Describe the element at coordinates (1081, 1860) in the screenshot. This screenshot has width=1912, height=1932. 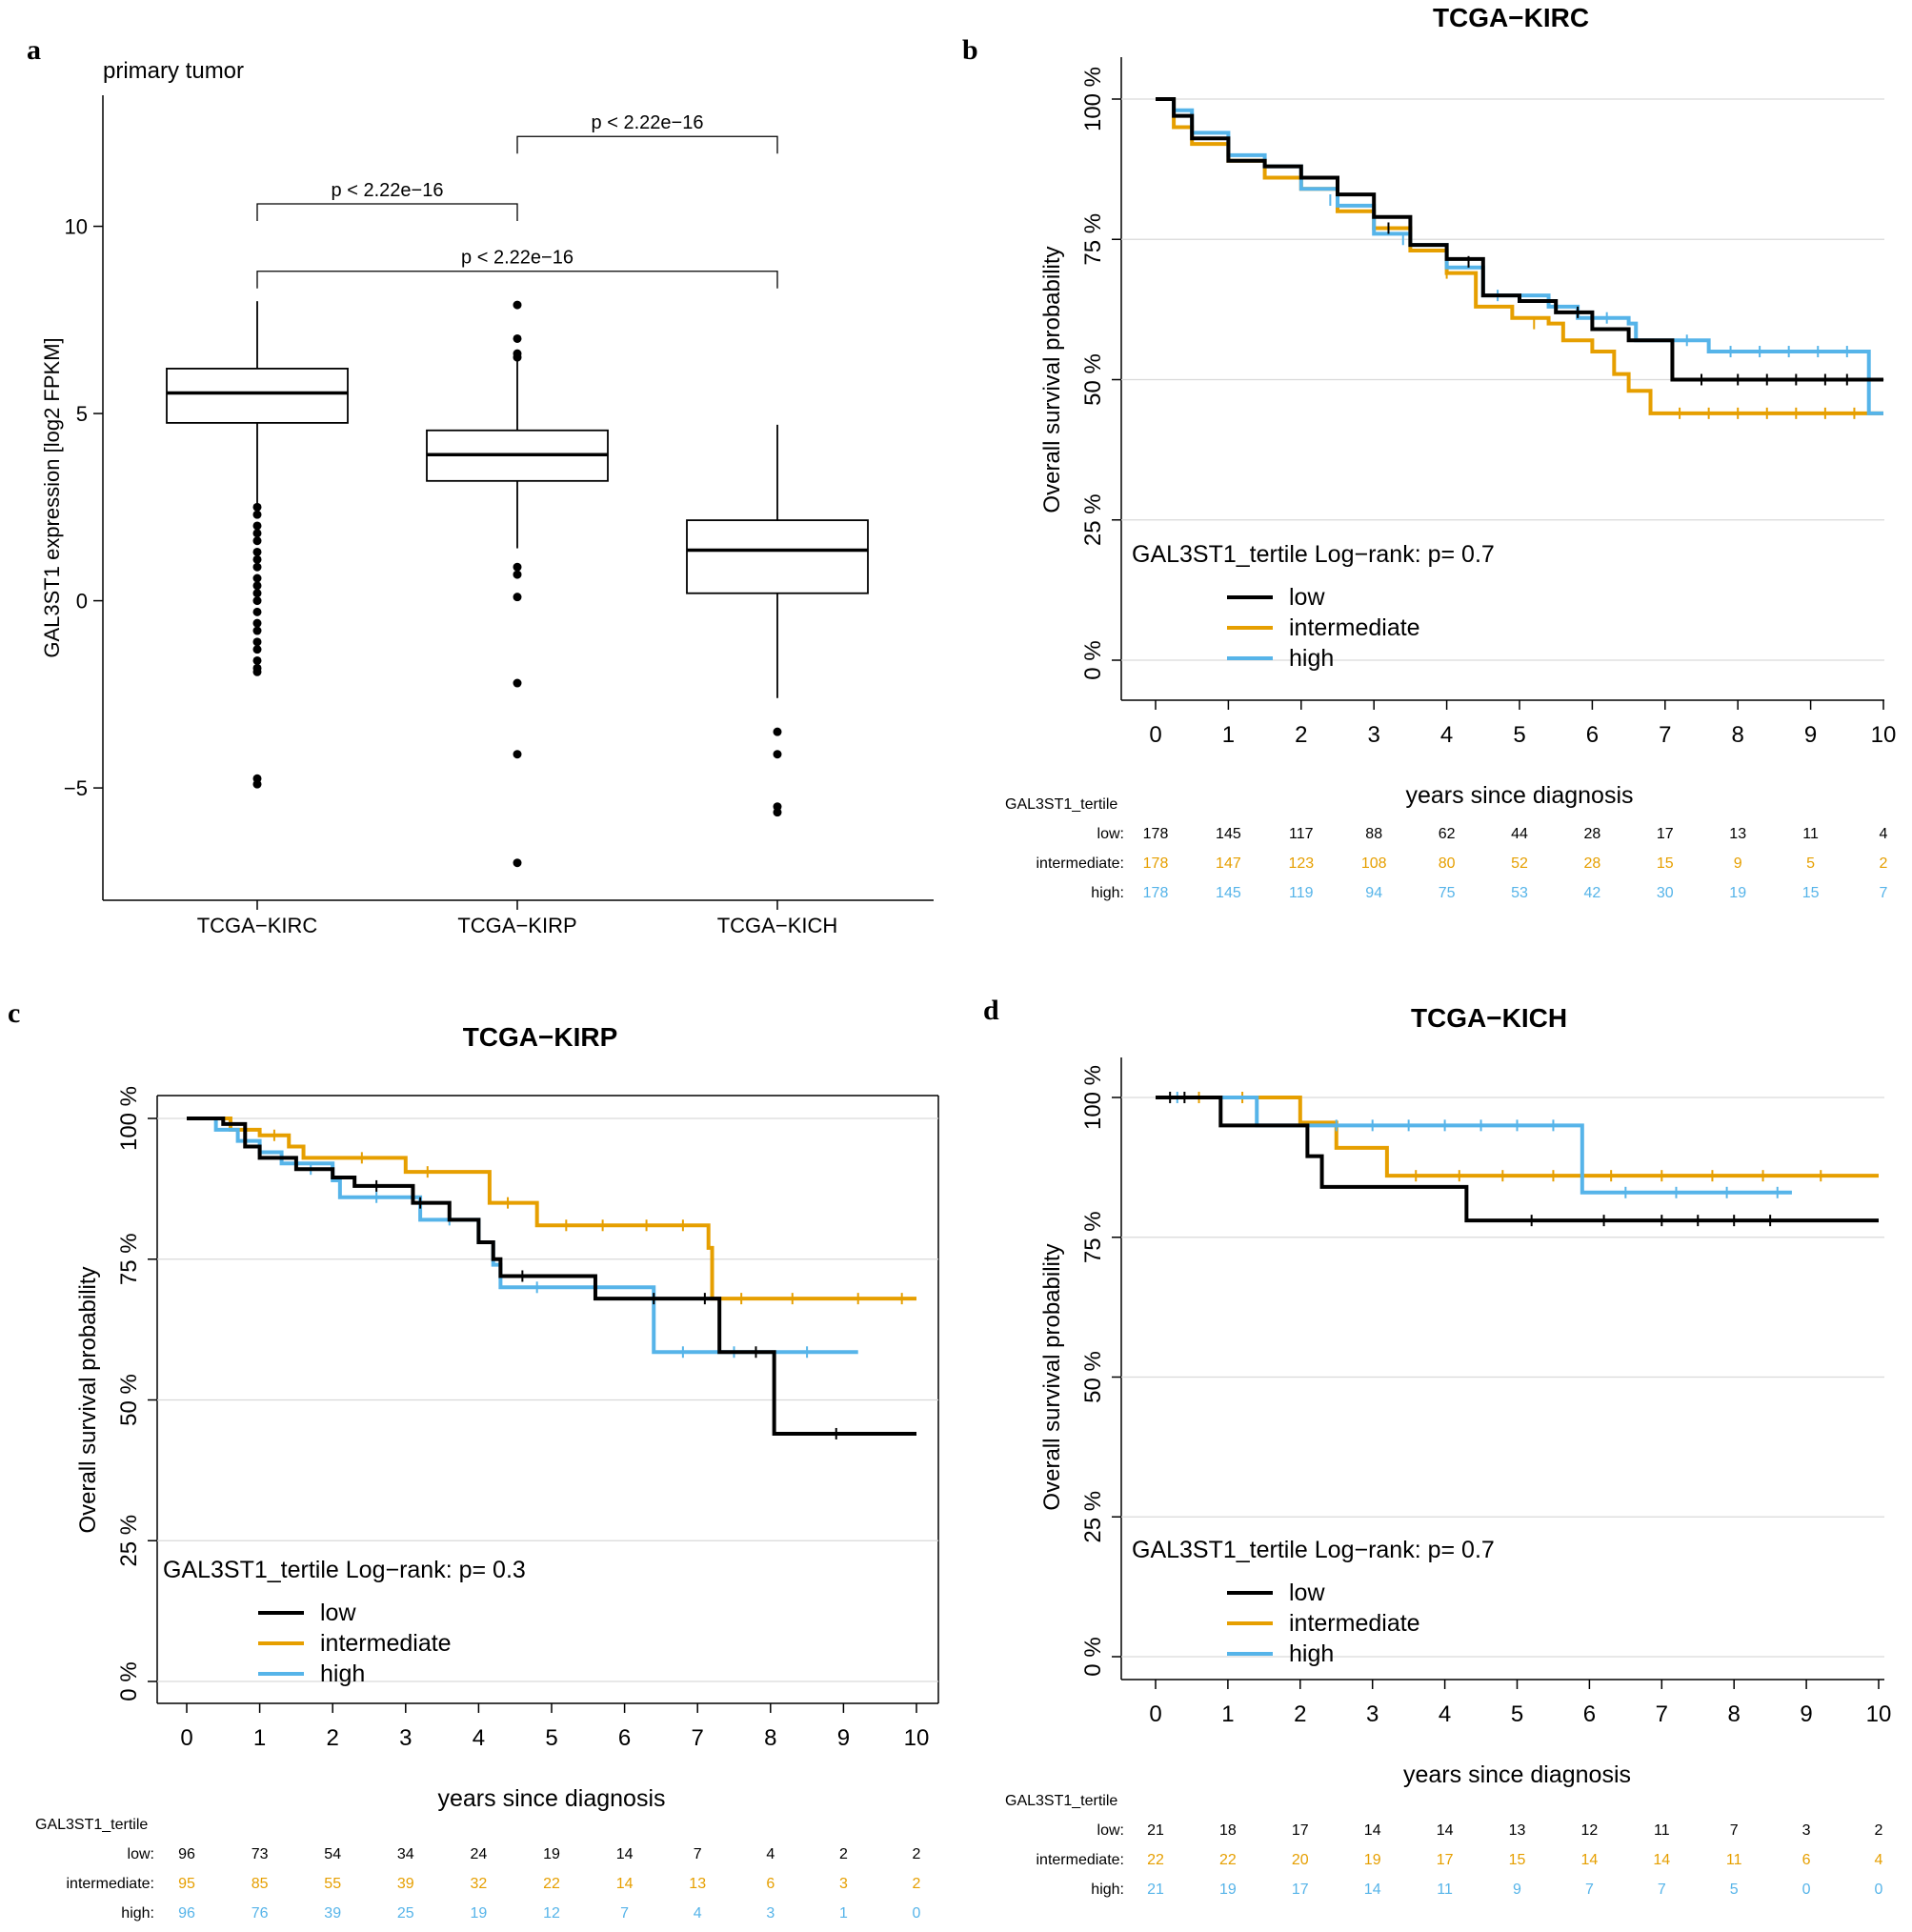
I see `risk-row-label: intermediate:` at that location.